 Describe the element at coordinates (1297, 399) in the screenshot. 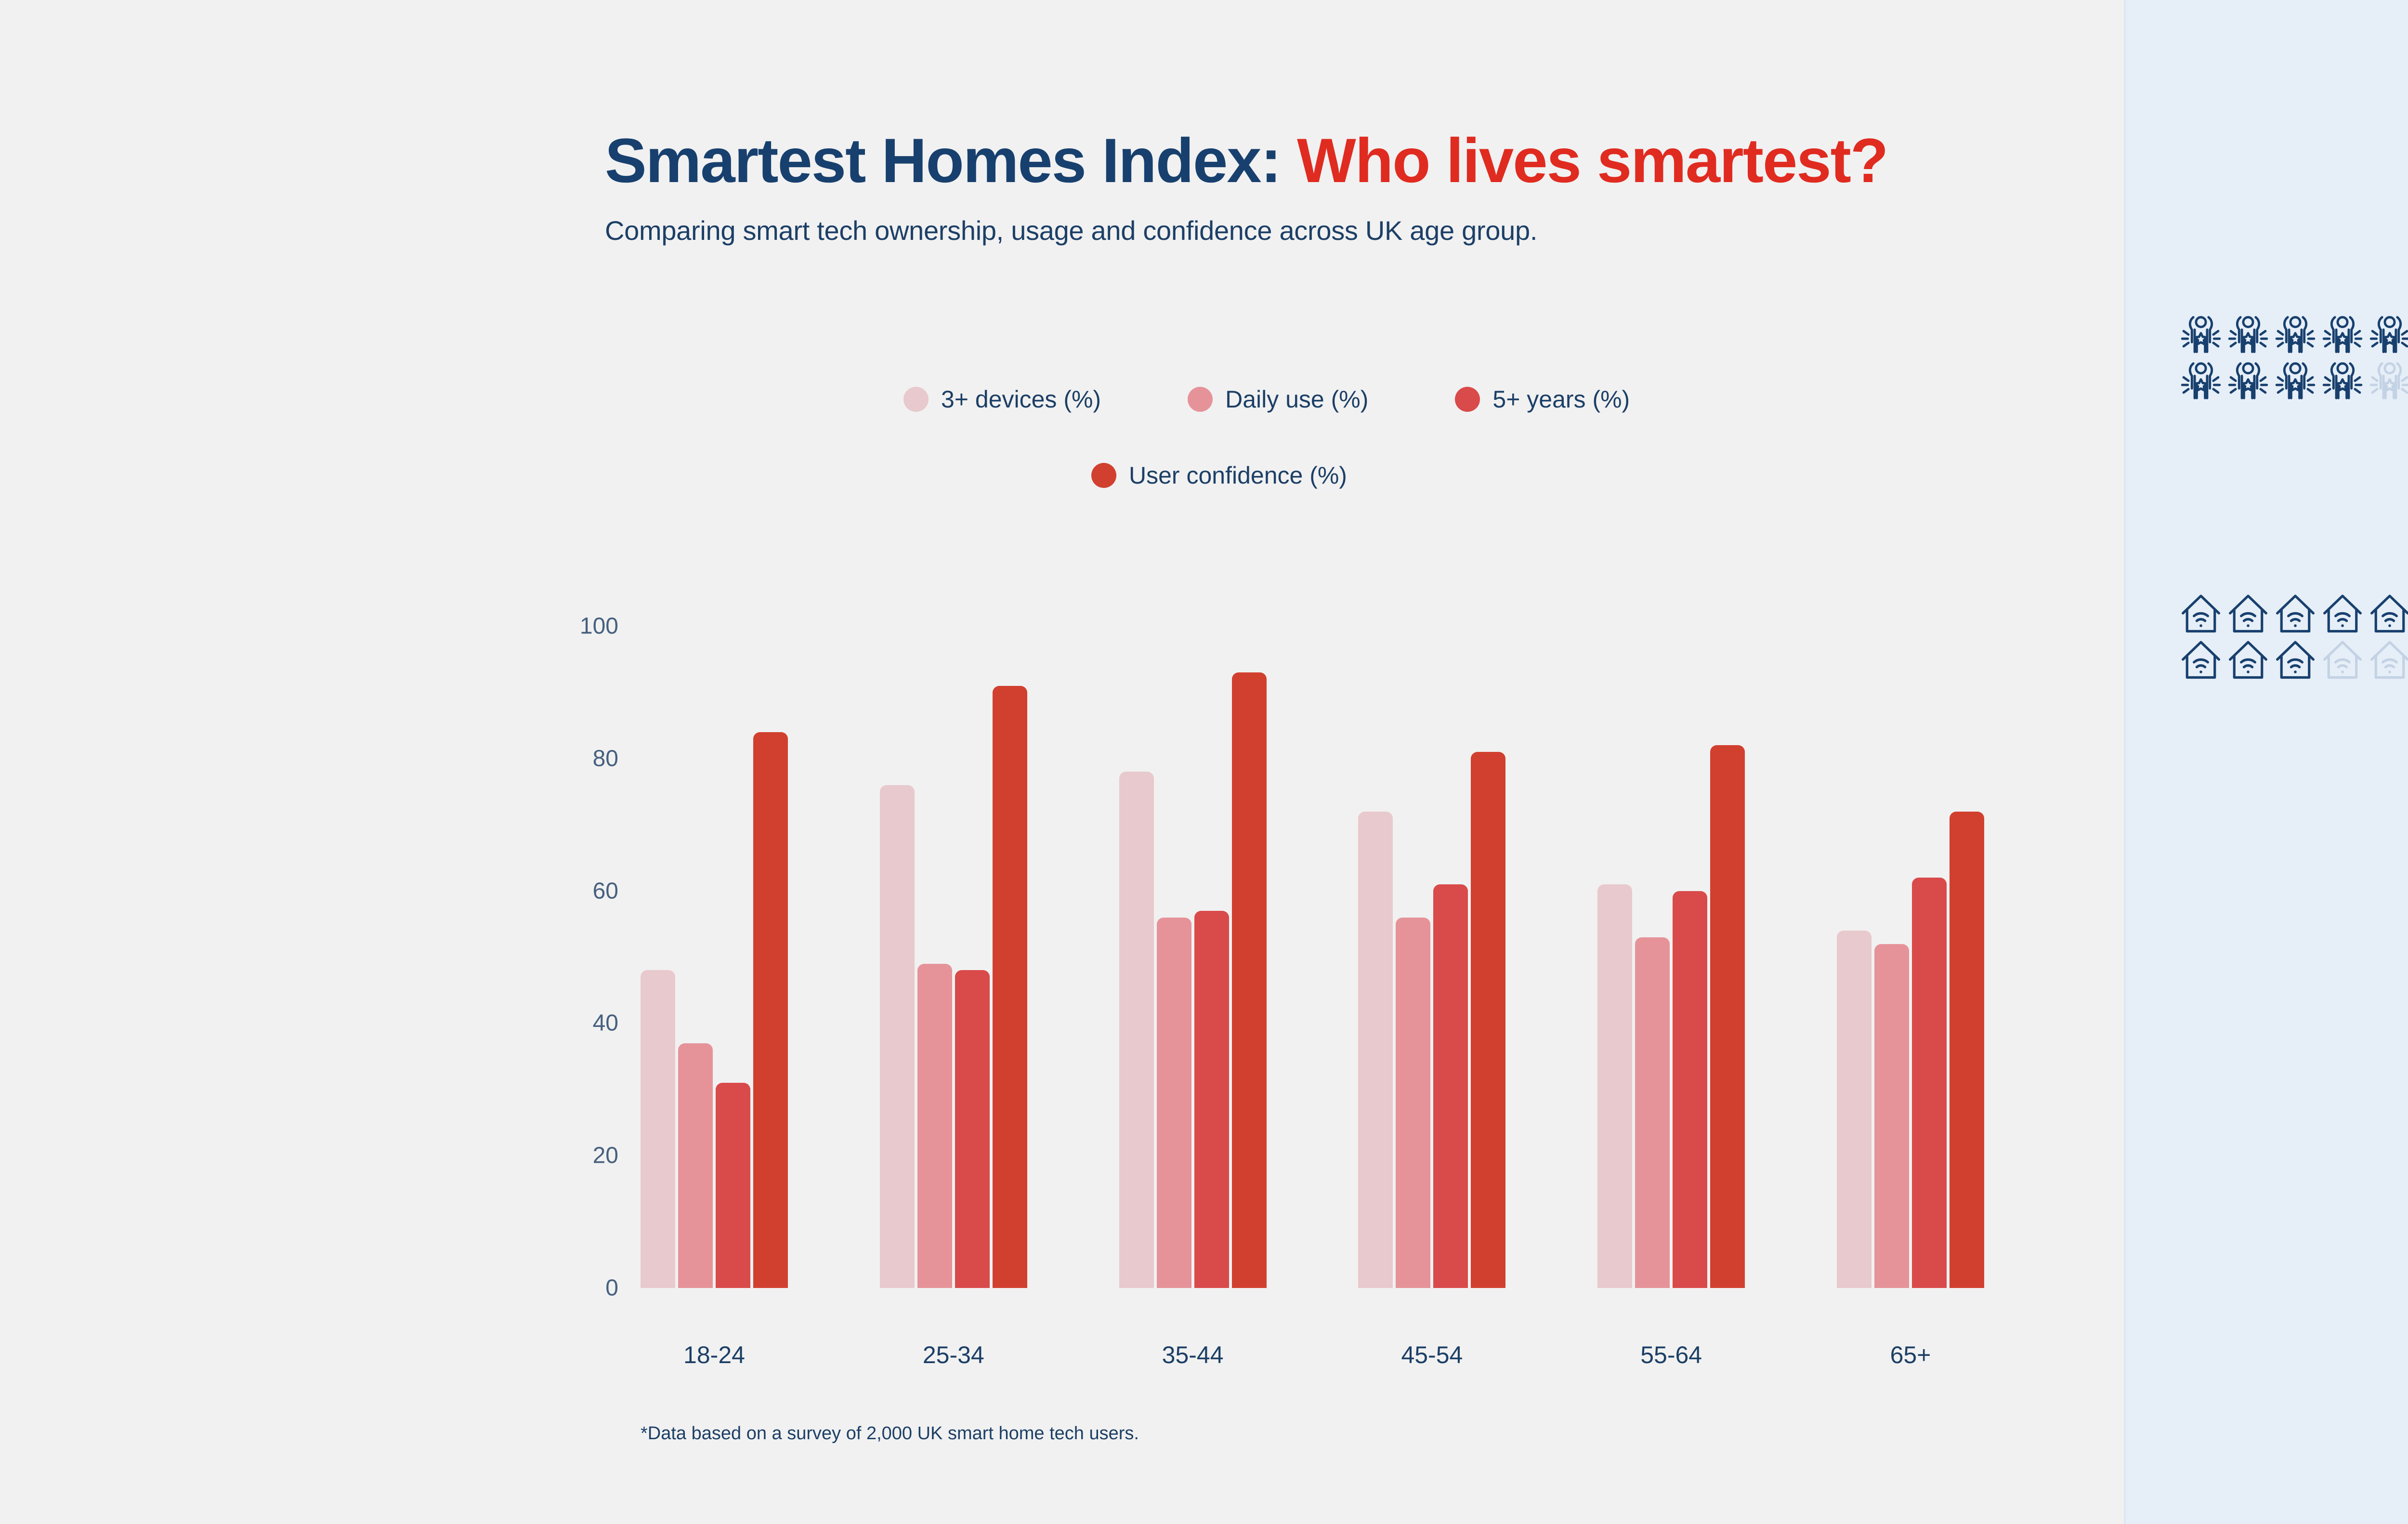

I see `legend-label: Daily use (%)` at that location.